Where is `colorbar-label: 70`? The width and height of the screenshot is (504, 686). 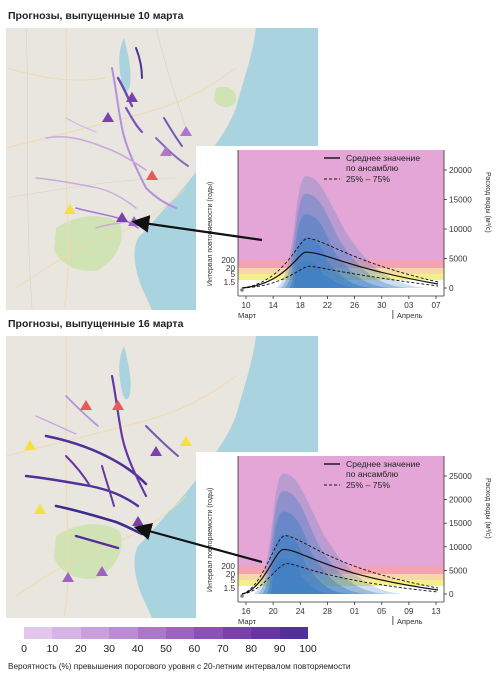 colorbar-label: 70 is located at coordinates (222, 649).